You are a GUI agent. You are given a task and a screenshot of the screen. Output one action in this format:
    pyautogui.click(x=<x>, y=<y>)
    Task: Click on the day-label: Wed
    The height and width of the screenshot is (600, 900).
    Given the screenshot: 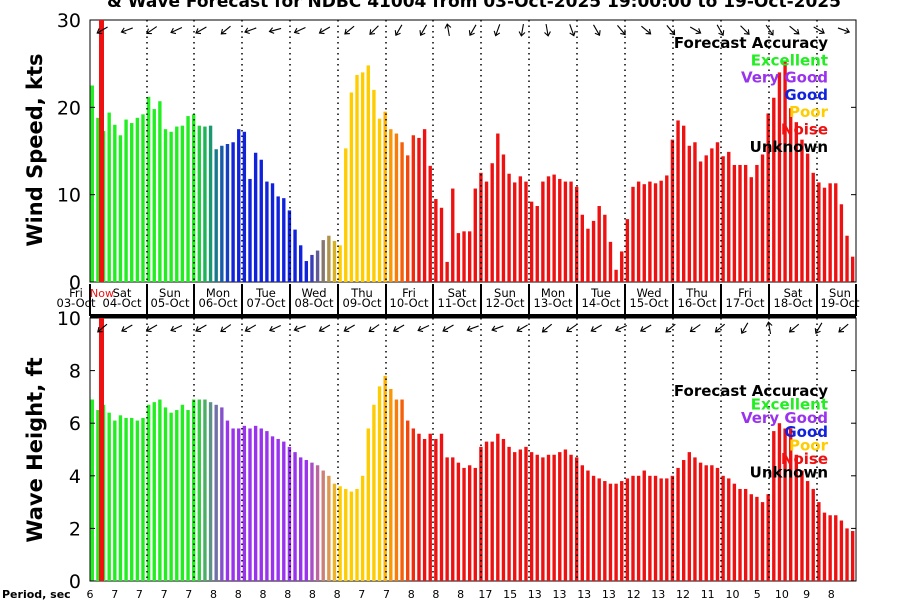 What is the action you would take?
    pyautogui.click(x=648, y=293)
    